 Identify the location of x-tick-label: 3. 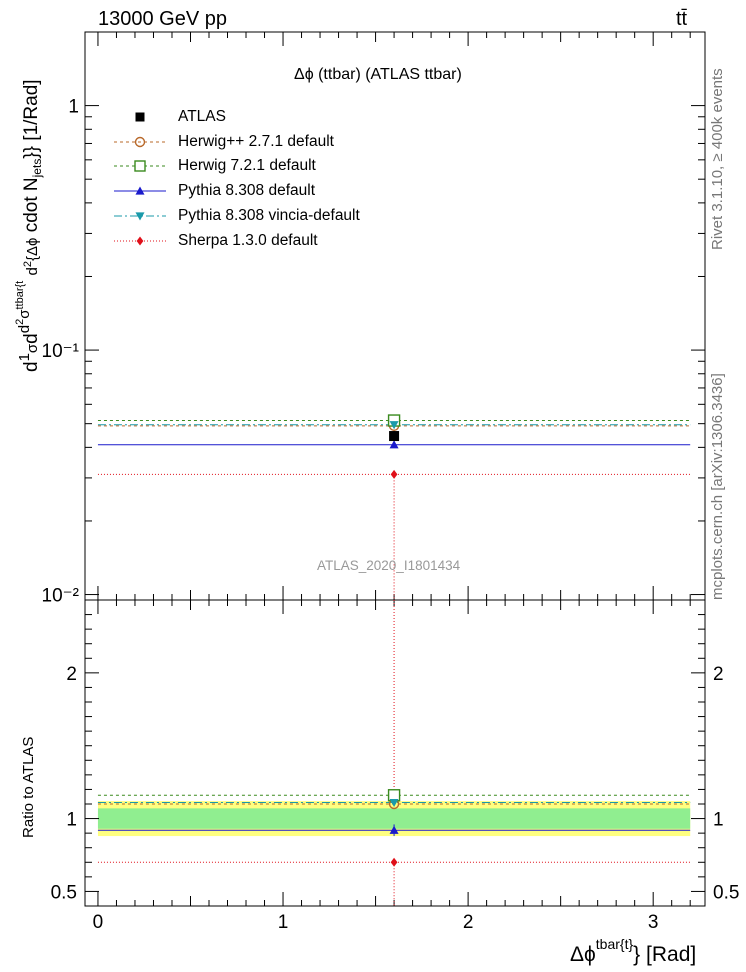
(653, 922).